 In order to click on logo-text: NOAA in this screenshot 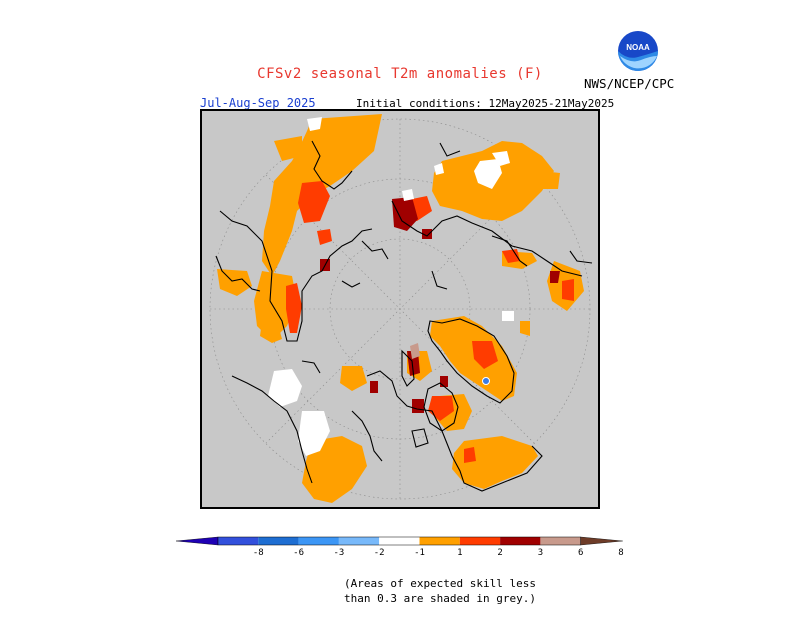, I will do `click(638, 47)`.